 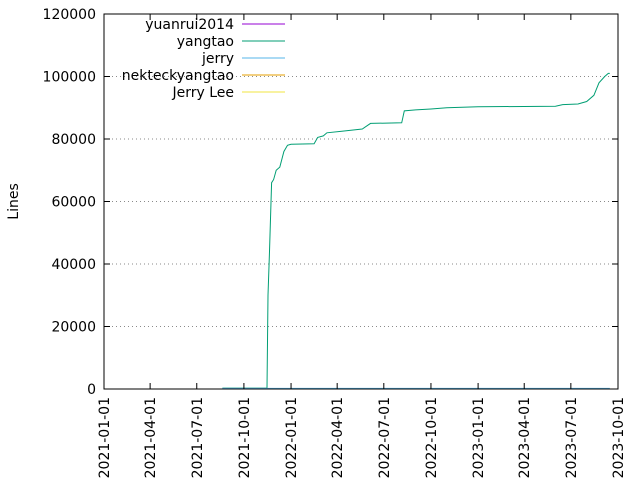 What do you see at coordinates (385, 437) in the screenshot?
I see `x-tick-label: 2022-07-01` at bounding box center [385, 437].